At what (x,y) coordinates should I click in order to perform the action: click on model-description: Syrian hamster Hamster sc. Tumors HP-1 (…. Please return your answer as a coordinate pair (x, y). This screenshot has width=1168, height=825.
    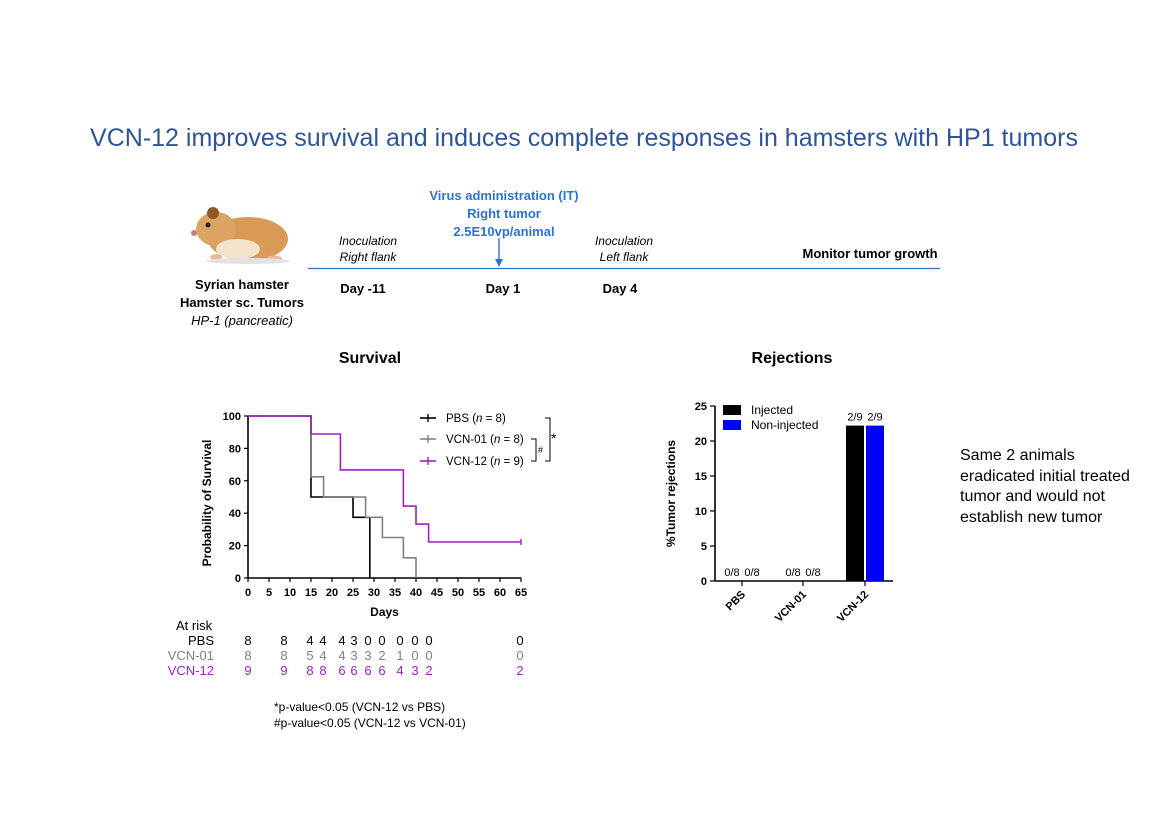
    Looking at the image, I should click on (242, 303).